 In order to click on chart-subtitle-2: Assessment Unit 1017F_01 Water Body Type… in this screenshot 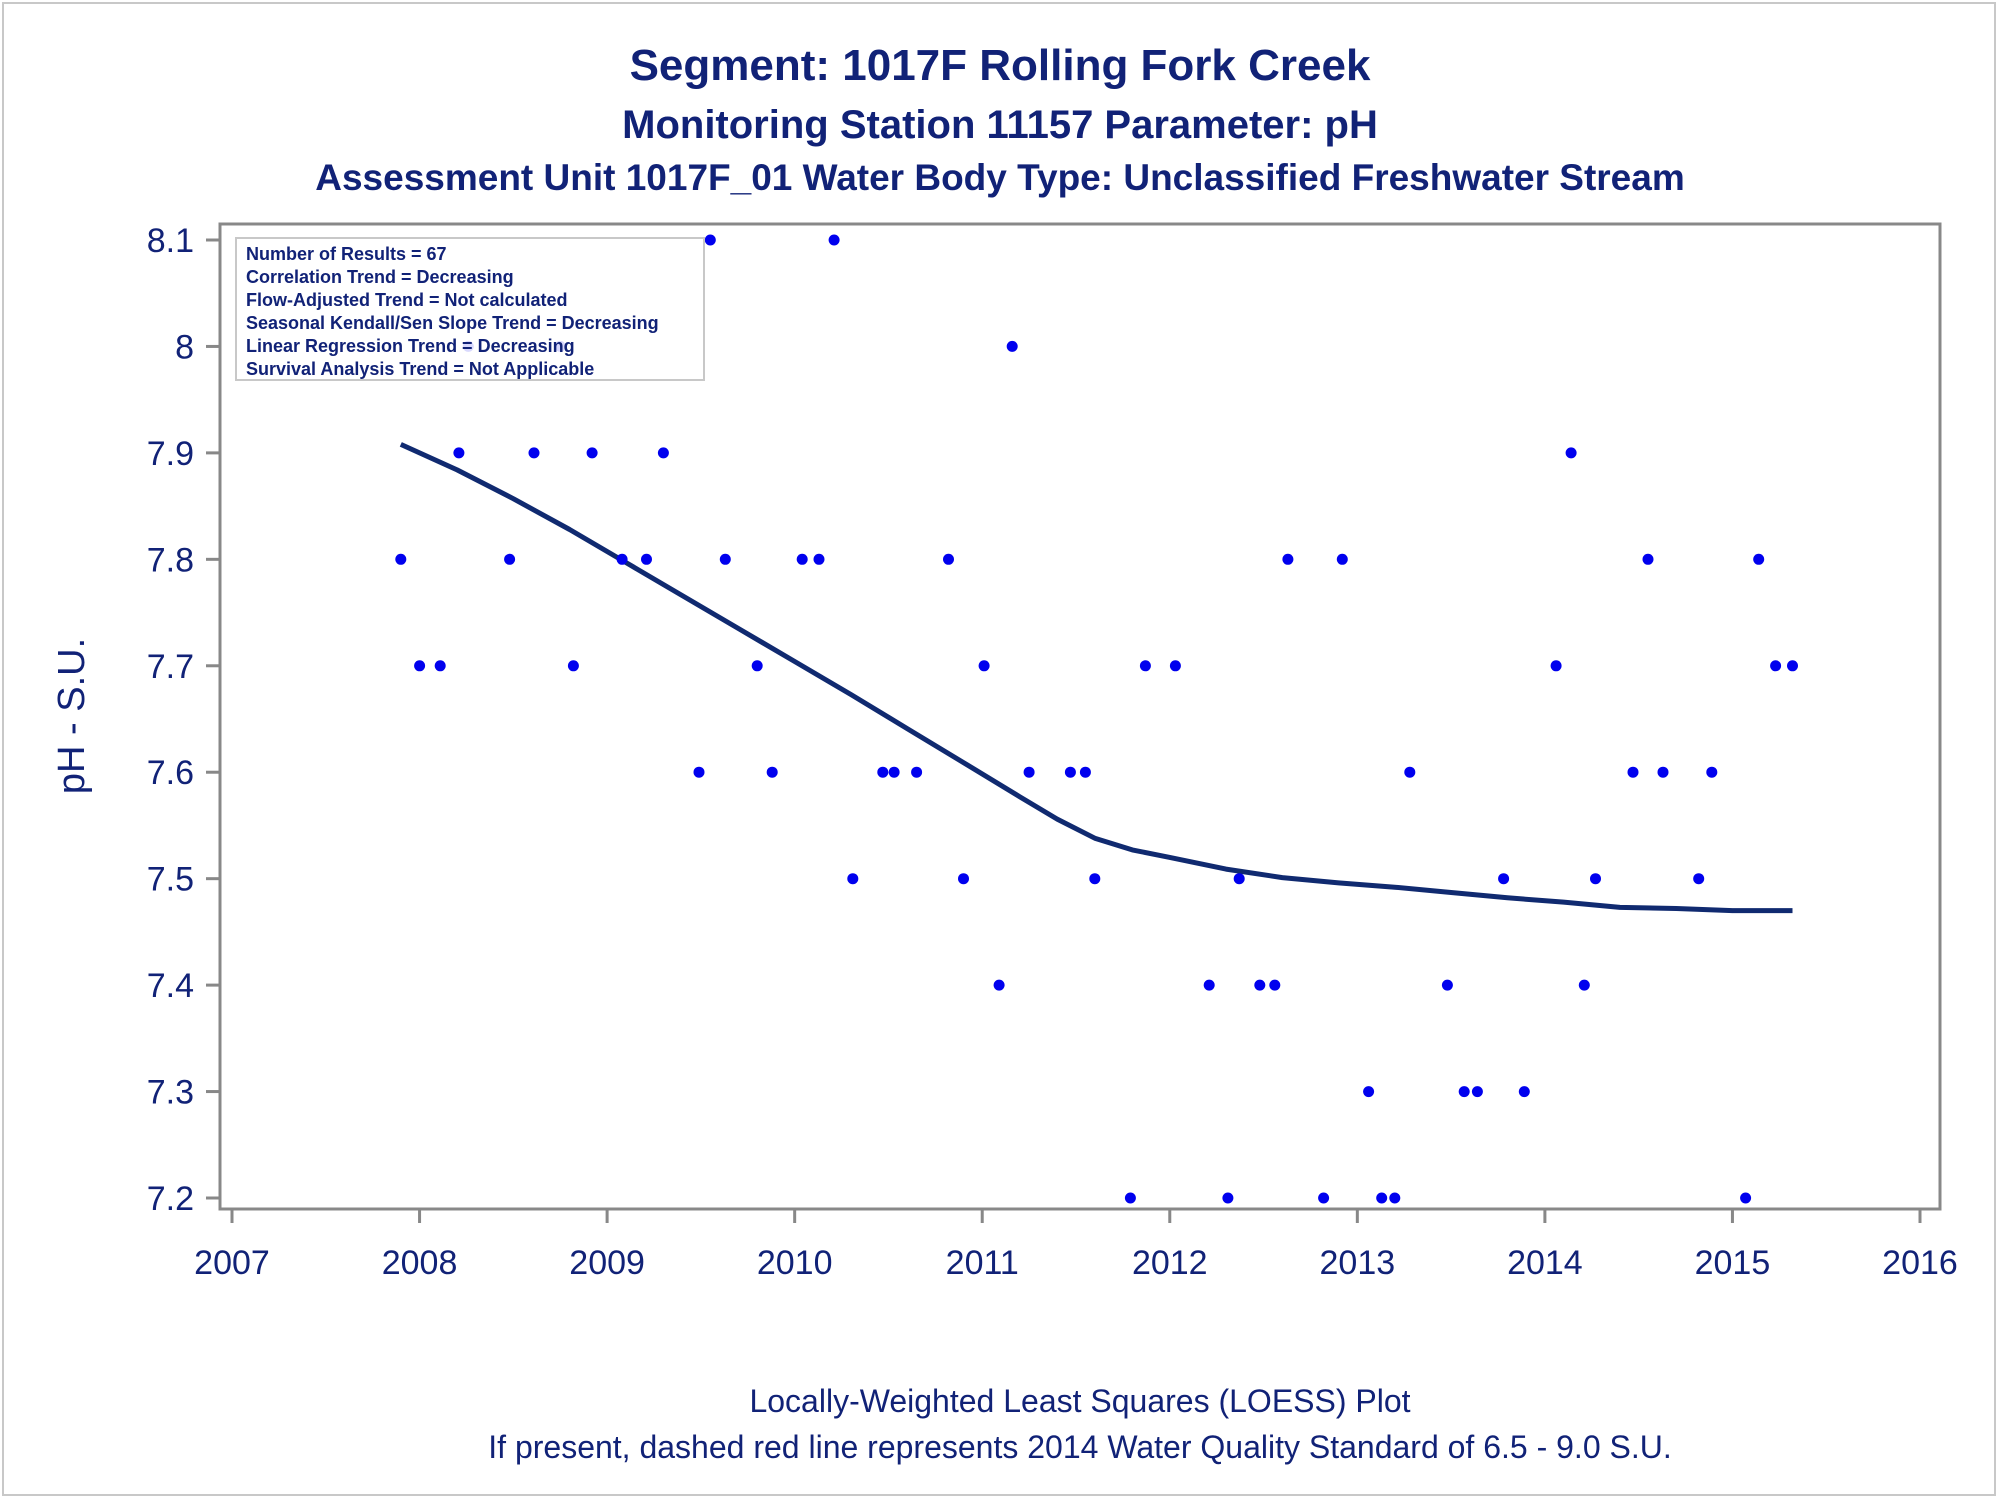, I will do `click(1000, 177)`.